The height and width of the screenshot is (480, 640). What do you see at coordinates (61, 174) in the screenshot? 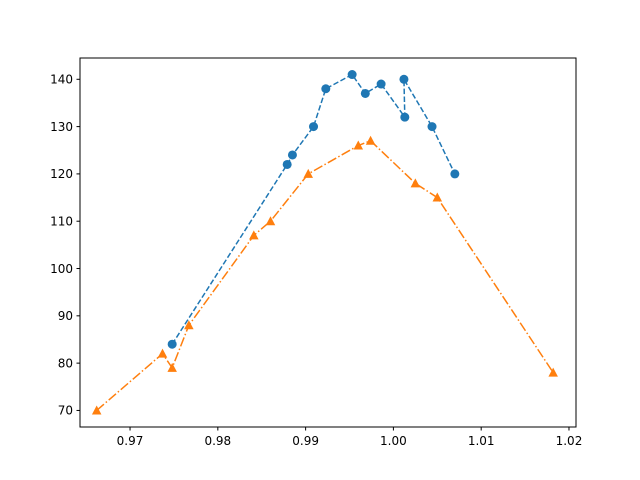
I see `y-tick-label: 120` at bounding box center [61, 174].